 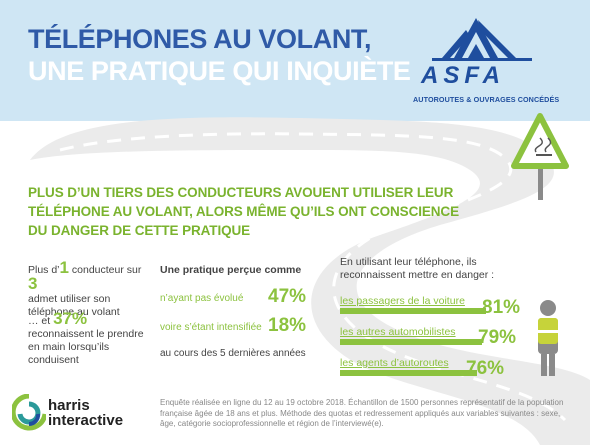 What do you see at coordinates (548, 338) in the screenshot?
I see `road-worker-icon` at bounding box center [548, 338].